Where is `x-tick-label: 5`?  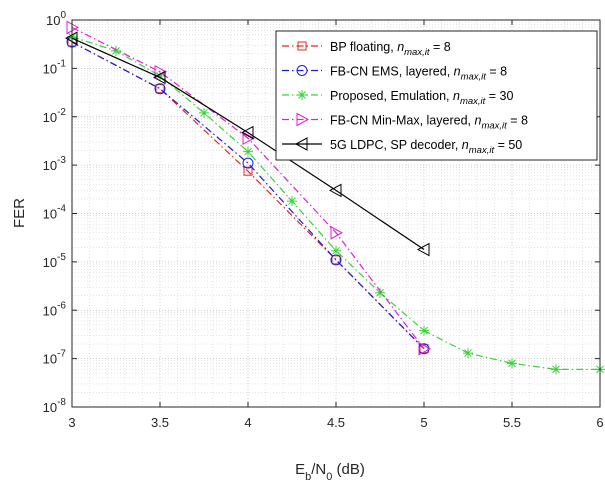
x-tick-label: 5 is located at coordinates (423, 422).